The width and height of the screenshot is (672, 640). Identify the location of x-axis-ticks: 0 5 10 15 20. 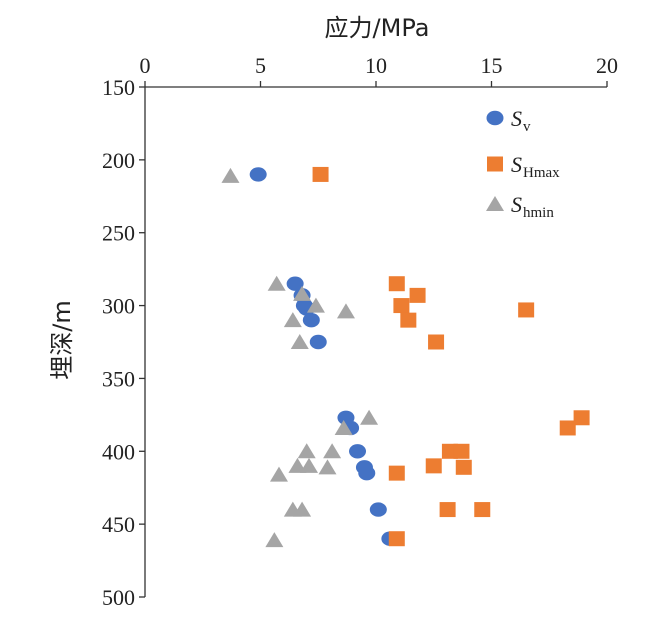
(379, 70).